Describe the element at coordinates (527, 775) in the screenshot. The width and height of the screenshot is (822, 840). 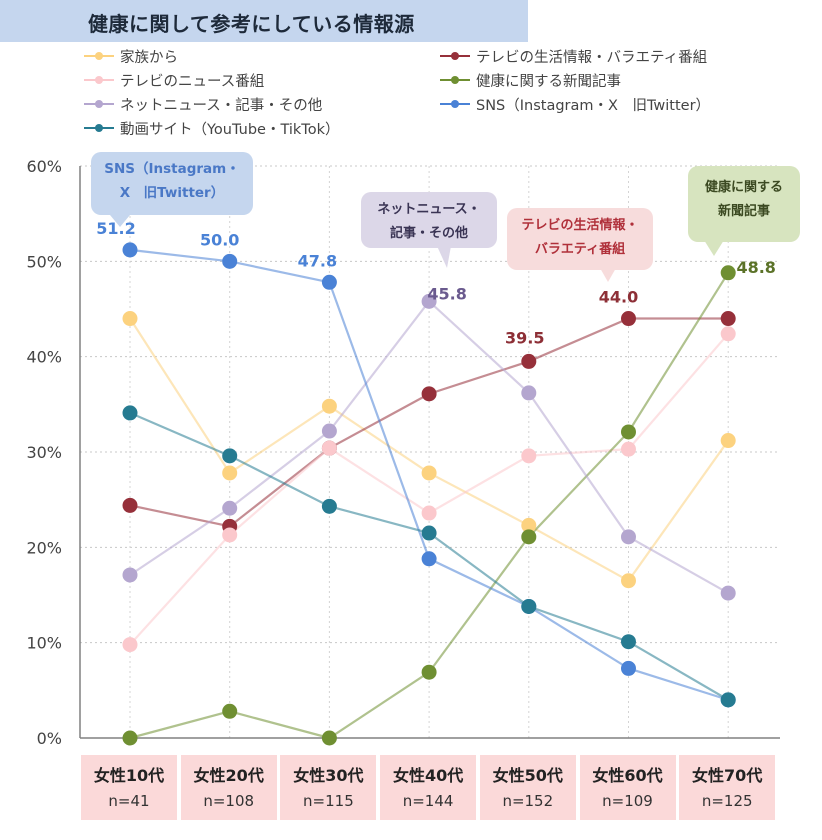
I see `x-category-label: 女性50代` at that location.